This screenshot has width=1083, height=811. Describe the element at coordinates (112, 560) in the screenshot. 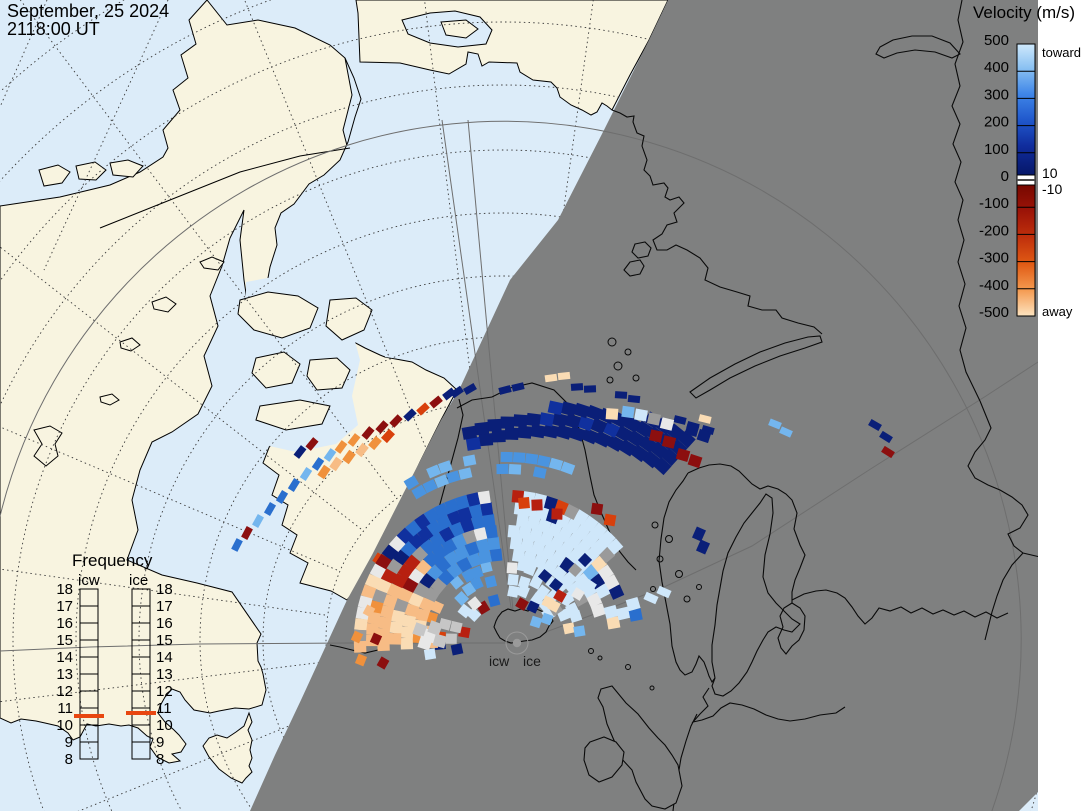

I see `svg-text: Frequency` at that location.